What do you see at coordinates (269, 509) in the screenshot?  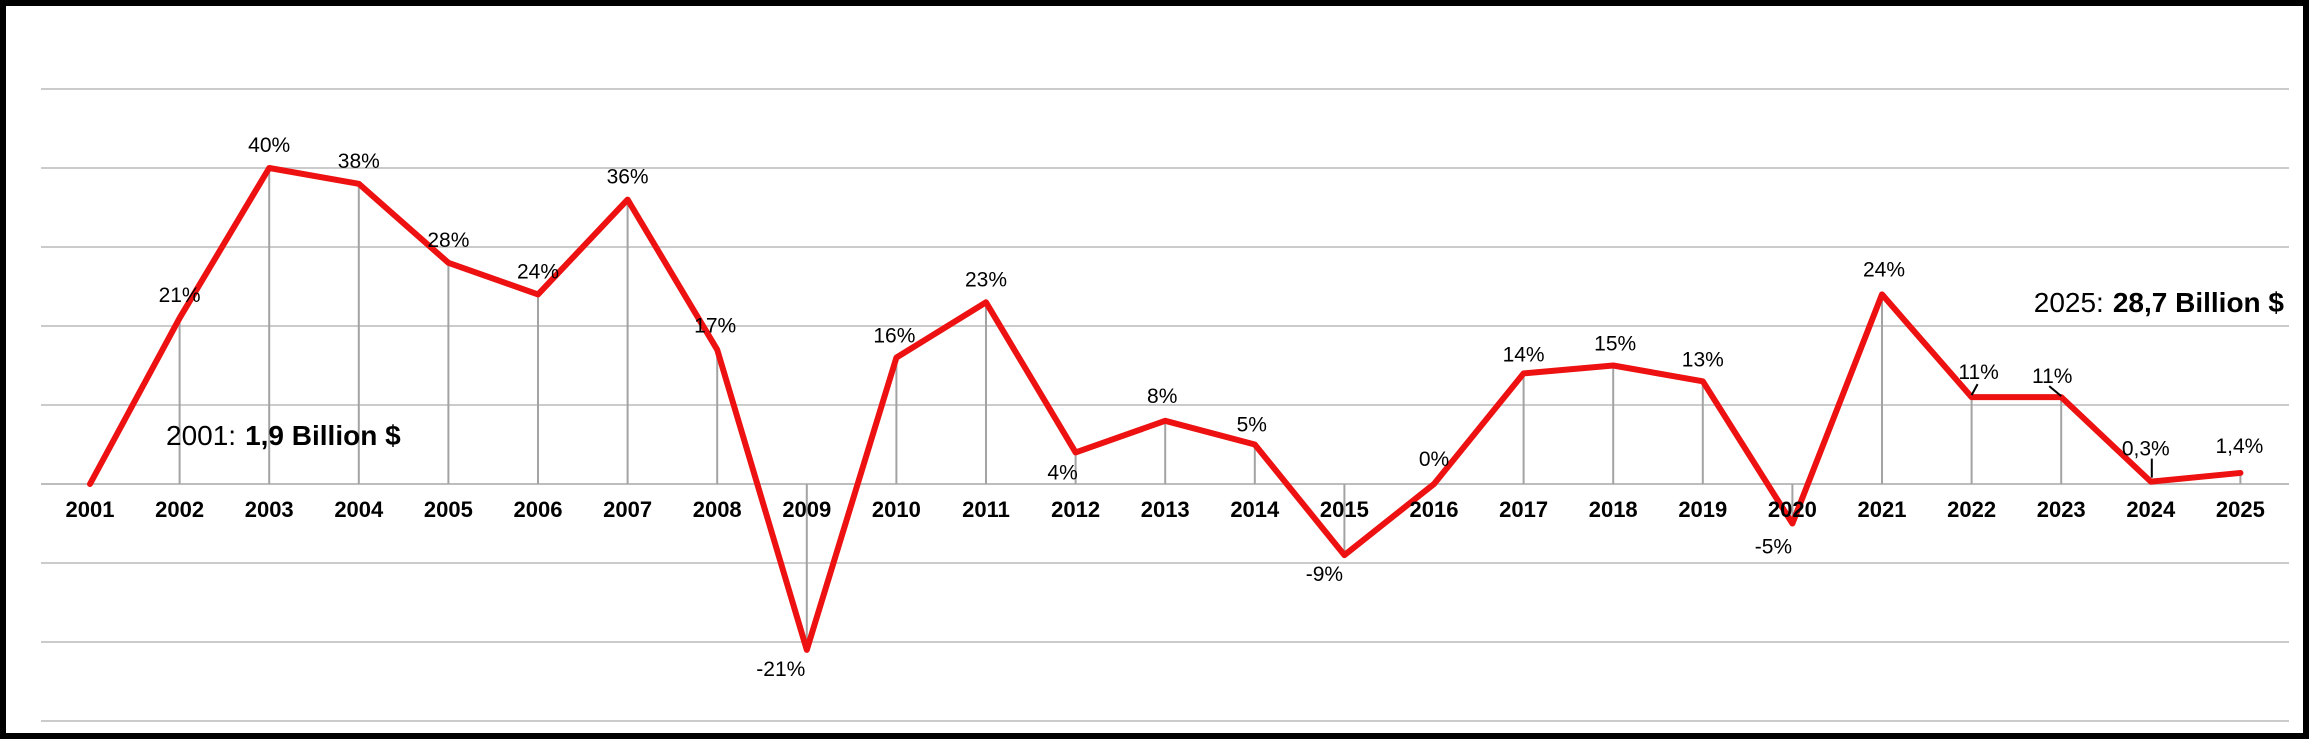 I see `year-label: 2003` at bounding box center [269, 509].